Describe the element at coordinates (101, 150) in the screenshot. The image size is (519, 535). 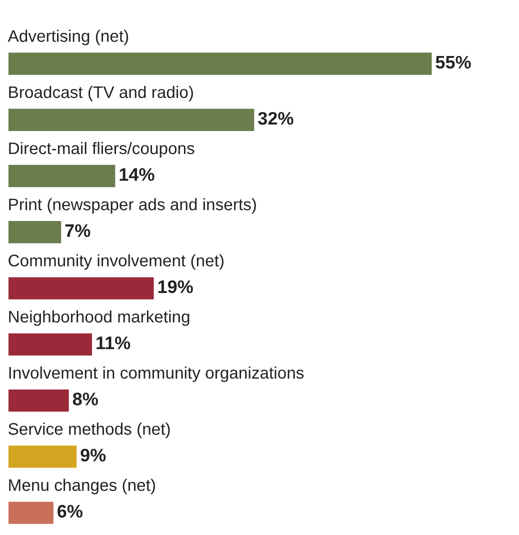
I see `y-tick-label: Direct-mail fliers/coupons` at that location.